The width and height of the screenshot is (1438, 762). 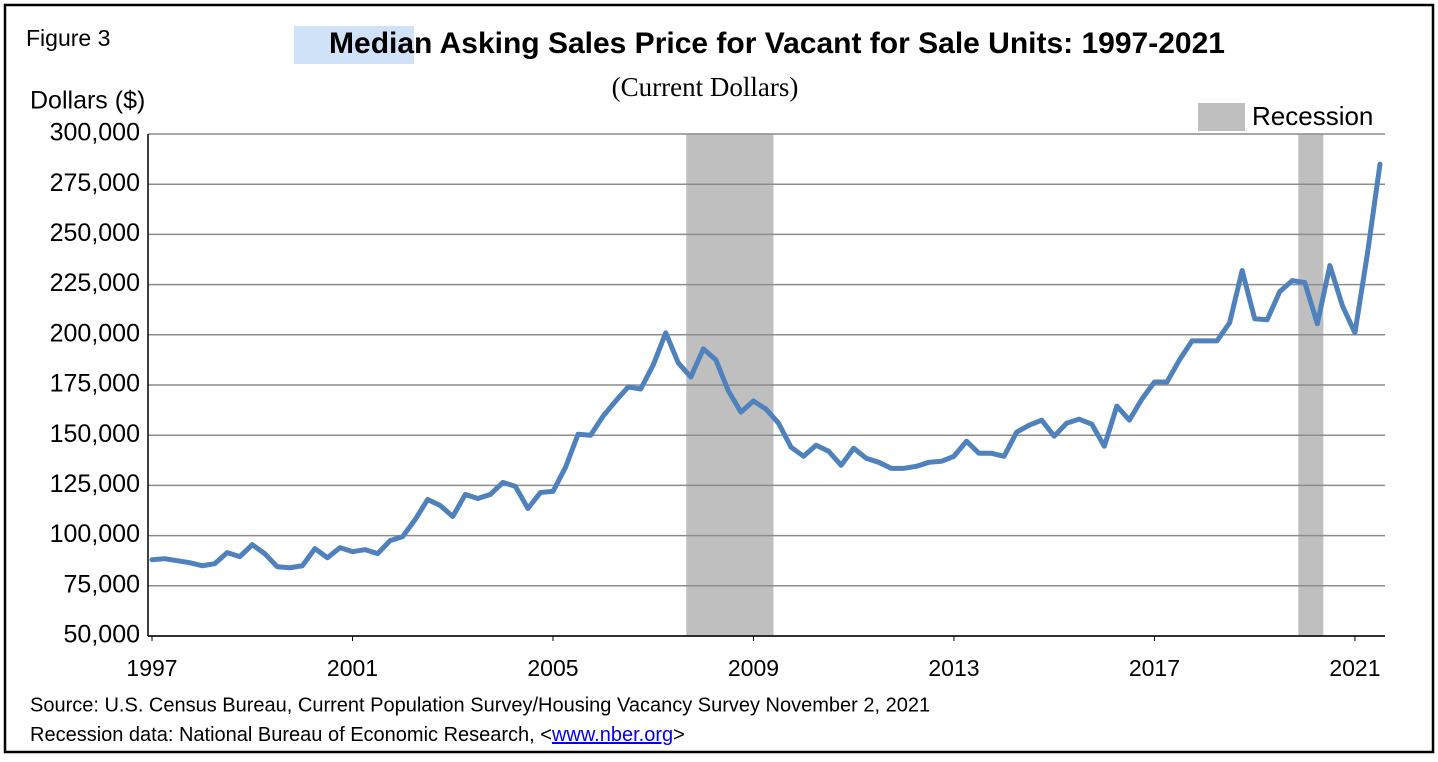 I want to click on y-tick-label: 300,000, so click(x=95, y=133).